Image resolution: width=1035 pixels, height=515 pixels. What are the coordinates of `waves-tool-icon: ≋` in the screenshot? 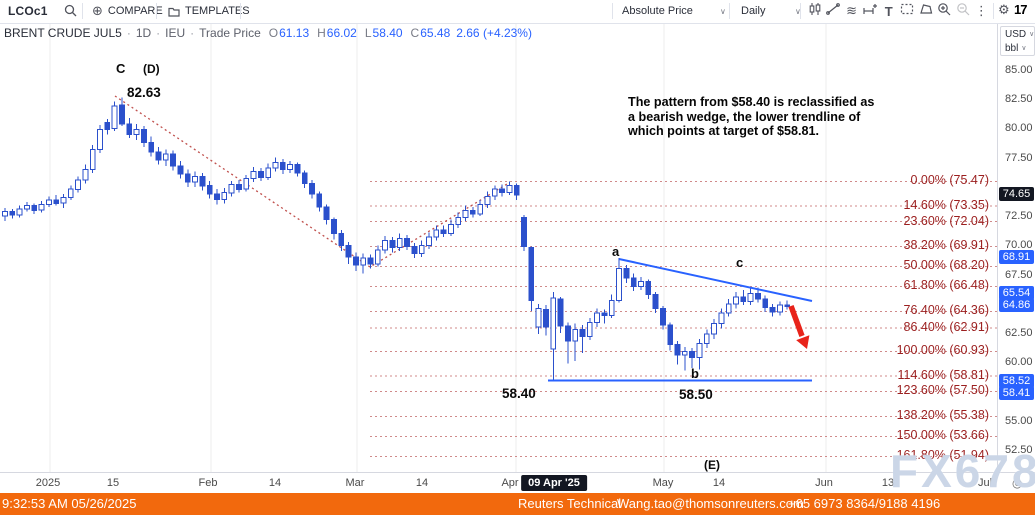 It's located at (852, 11).